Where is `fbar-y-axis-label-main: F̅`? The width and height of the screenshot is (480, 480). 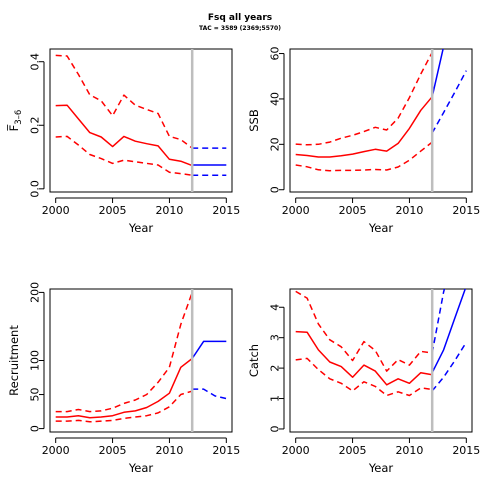
fbar-y-axis-label-main: F̅ is located at coordinates (13, 128).